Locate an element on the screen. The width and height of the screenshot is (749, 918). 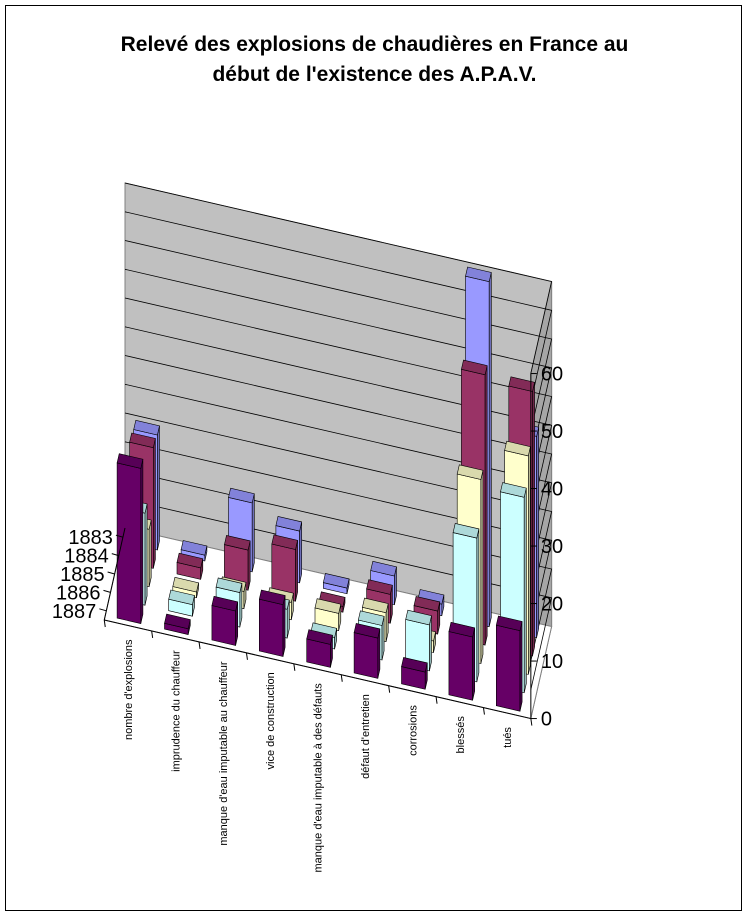
category-label: défaut d'entretien is located at coordinates (366, 736).